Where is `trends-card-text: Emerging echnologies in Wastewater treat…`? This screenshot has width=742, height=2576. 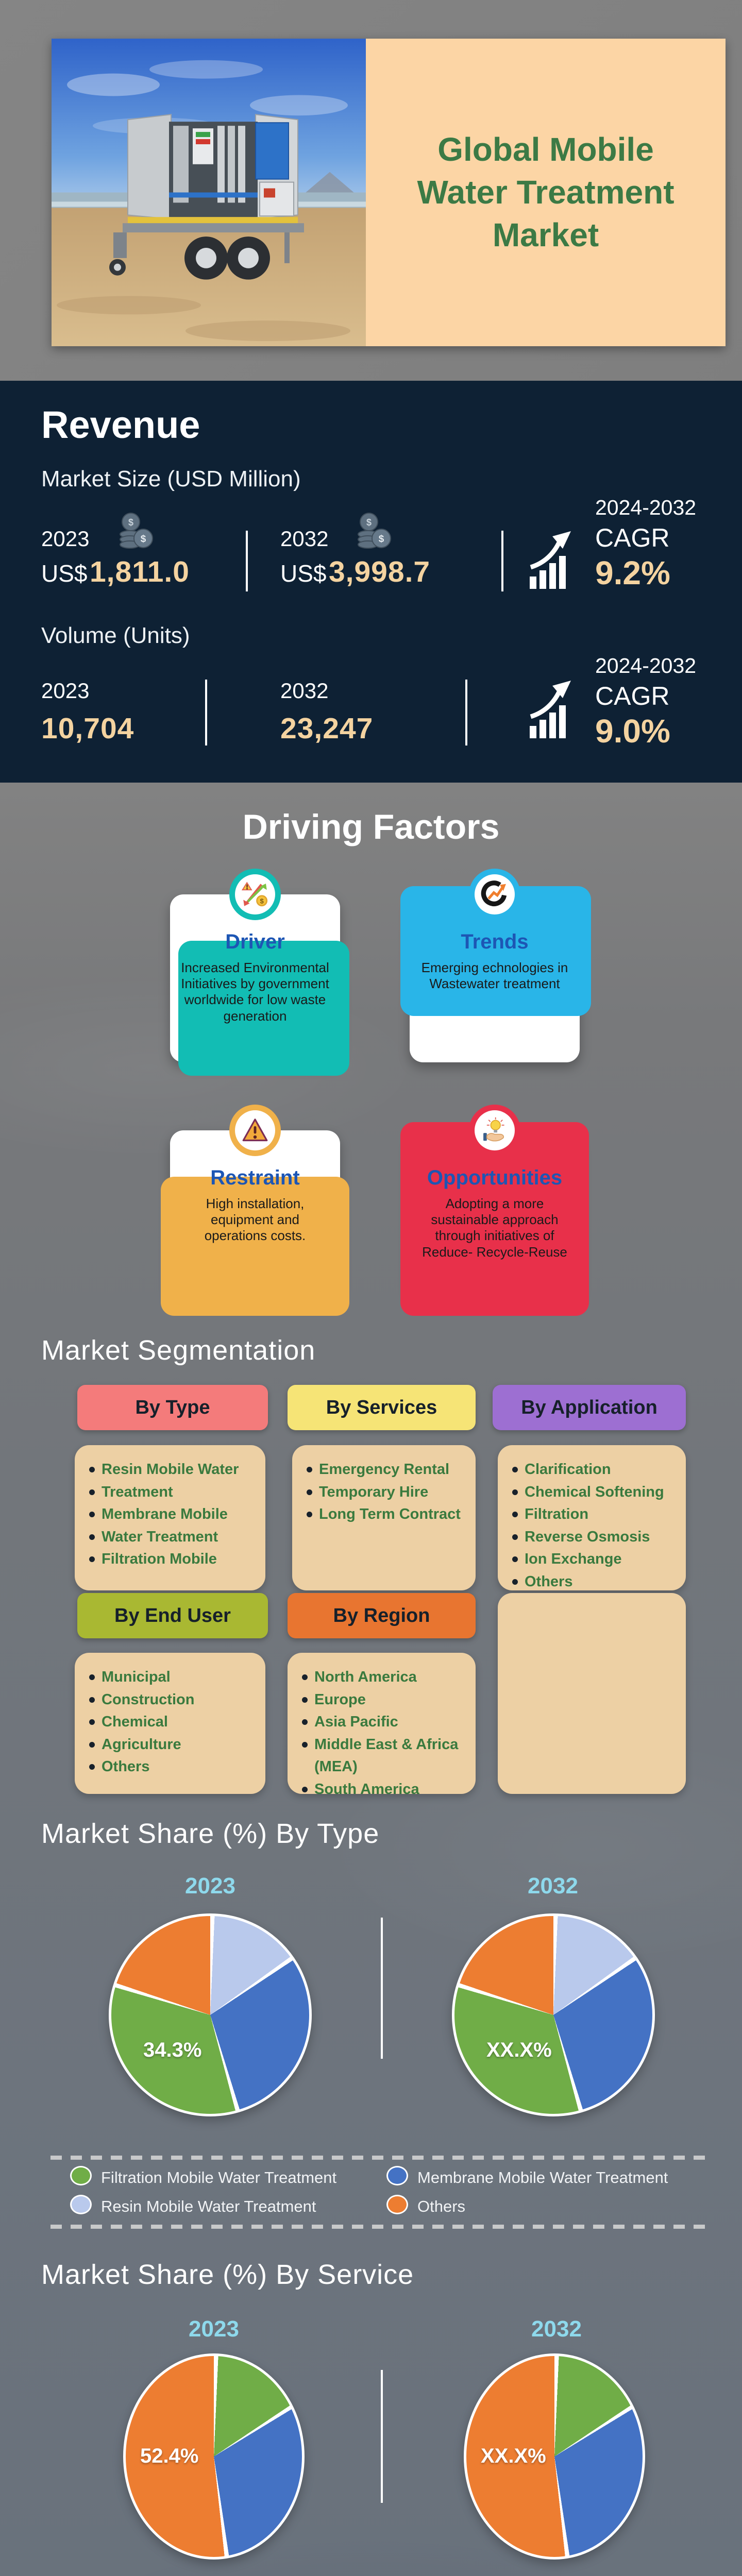
trends-card-text: Emerging echnologies in Wastewater treat… is located at coordinates (494, 976).